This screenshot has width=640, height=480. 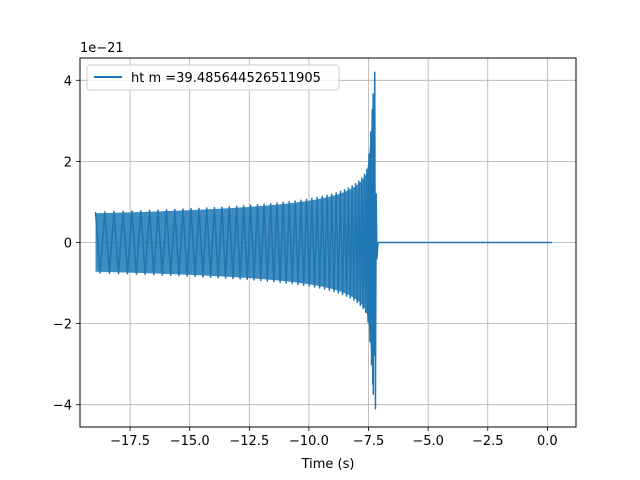 What do you see at coordinates (488, 441) in the screenshot?
I see `x-tick-label: −2.5` at bounding box center [488, 441].